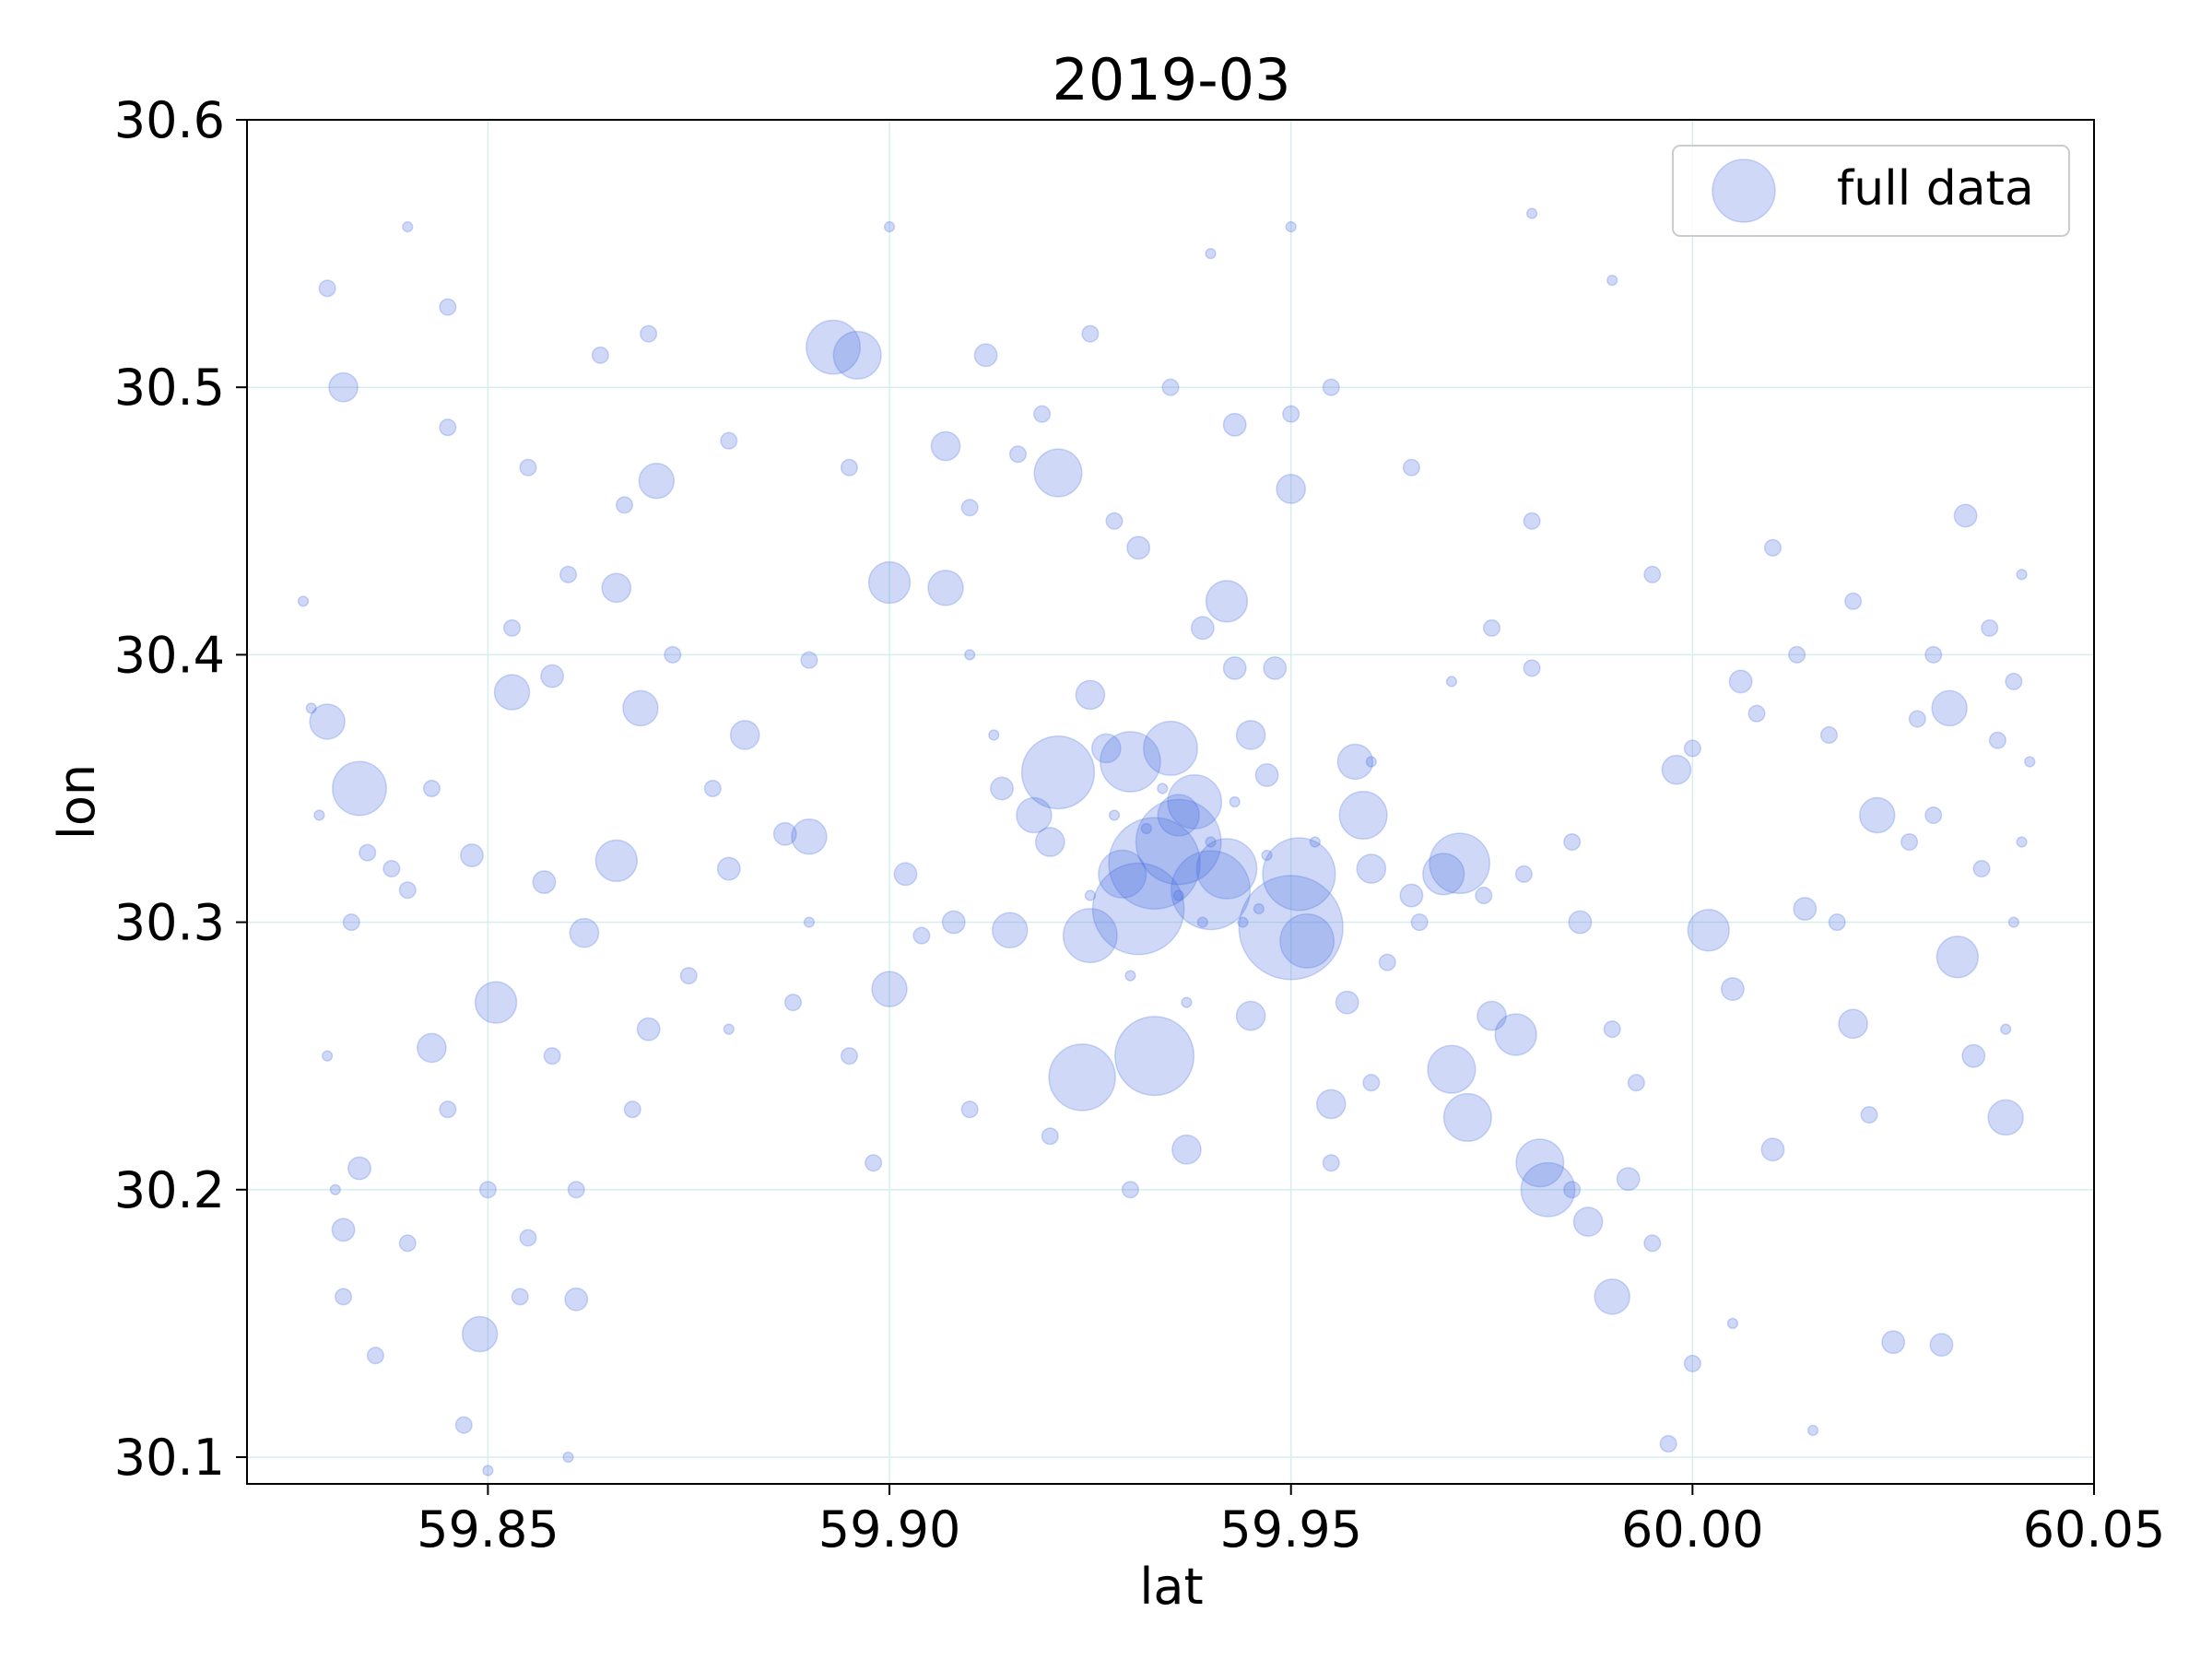 The height and width of the screenshot is (1659, 2212). What do you see at coordinates (1291, 1521) in the screenshot?
I see `x-axis-ticks: 59.85 59.90 59.95 60.00 60.05` at bounding box center [1291, 1521].